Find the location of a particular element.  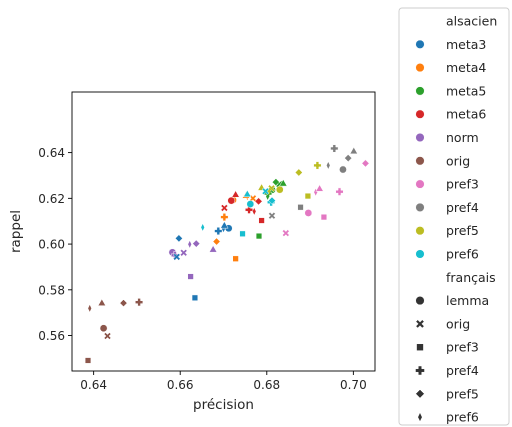

y-axis-ticks: 0.56 0.58 0.60 0.62 0.64 is located at coordinates (55, 244).